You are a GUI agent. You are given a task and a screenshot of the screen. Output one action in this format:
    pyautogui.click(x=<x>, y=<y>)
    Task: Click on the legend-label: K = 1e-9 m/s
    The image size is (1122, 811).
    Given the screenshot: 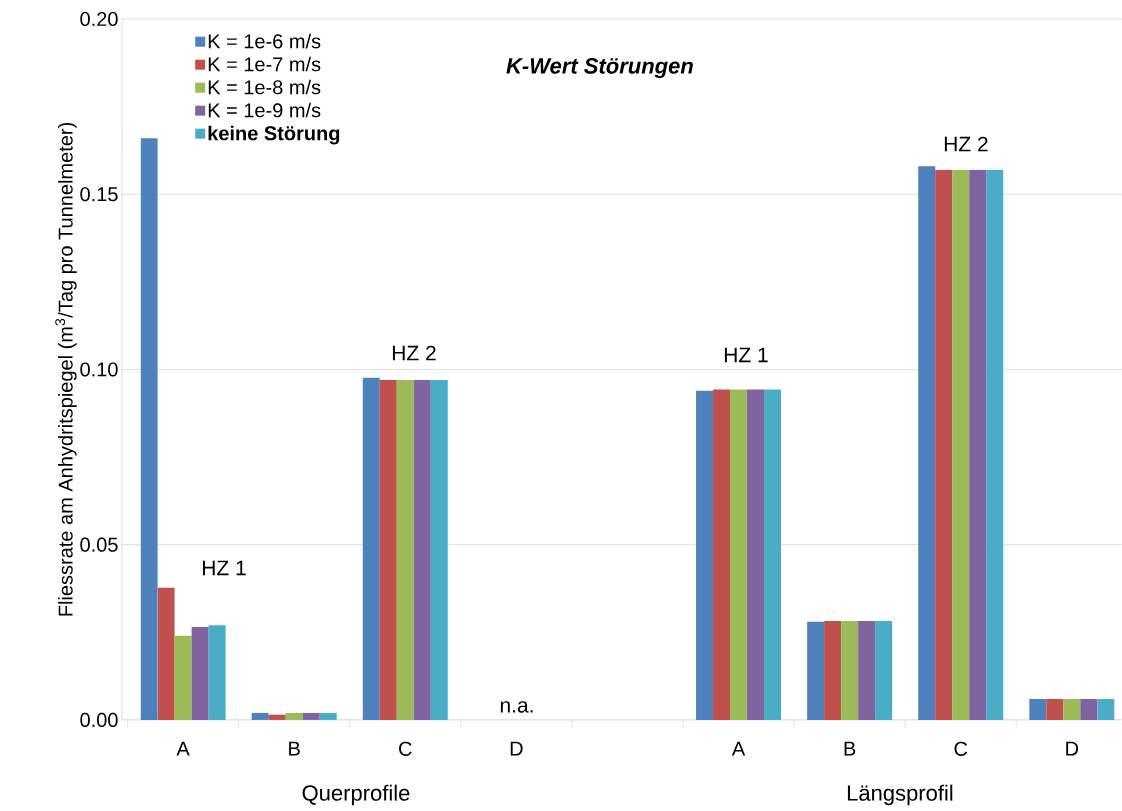 What is the action you would take?
    pyautogui.click(x=264, y=110)
    